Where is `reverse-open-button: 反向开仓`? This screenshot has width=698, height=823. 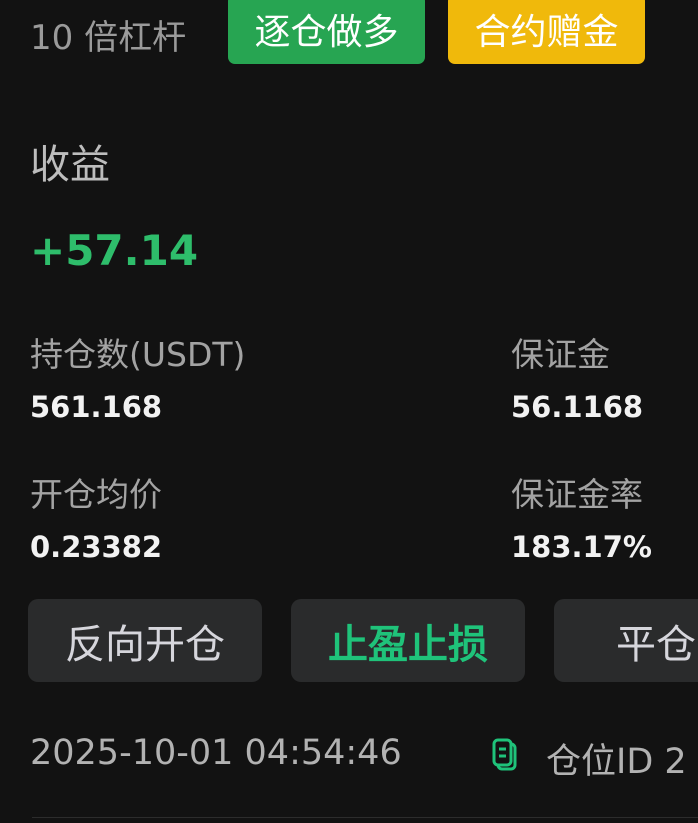 reverse-open-button: 反向开仓 is located at coordinates (145, 640).